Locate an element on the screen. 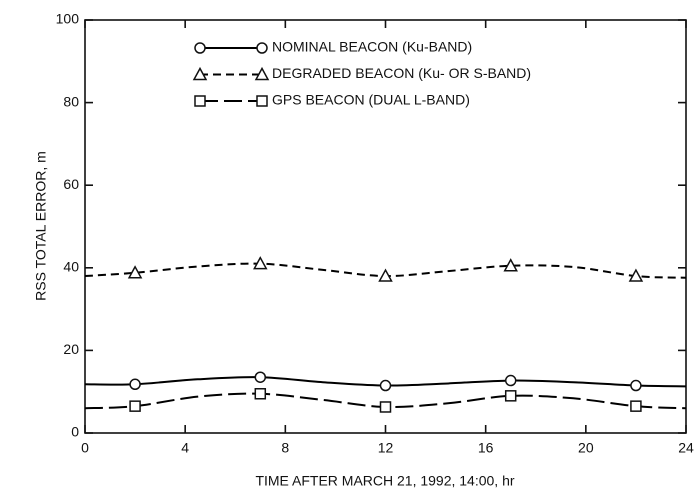 The height and width of the screenshot is (497, 700). y-tick-label: 20 is located at coordinates (71, 349).